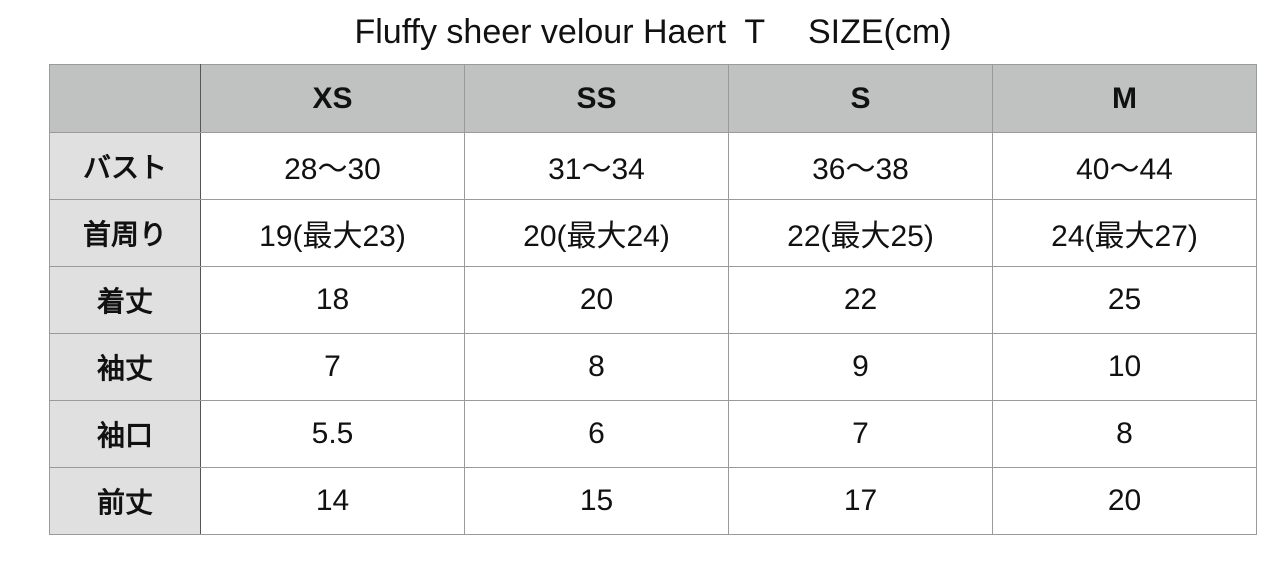  Describe the element at coordinates (125, 300) in the screenshot. I see `row-label: 着丈` at that location.